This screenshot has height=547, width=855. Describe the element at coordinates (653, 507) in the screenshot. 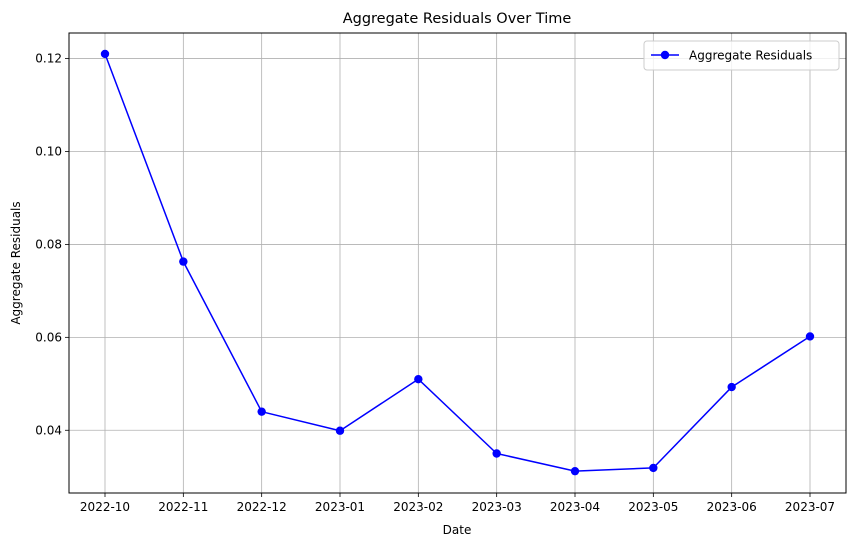

I see `x-tick-label: 2023-05` at that location.